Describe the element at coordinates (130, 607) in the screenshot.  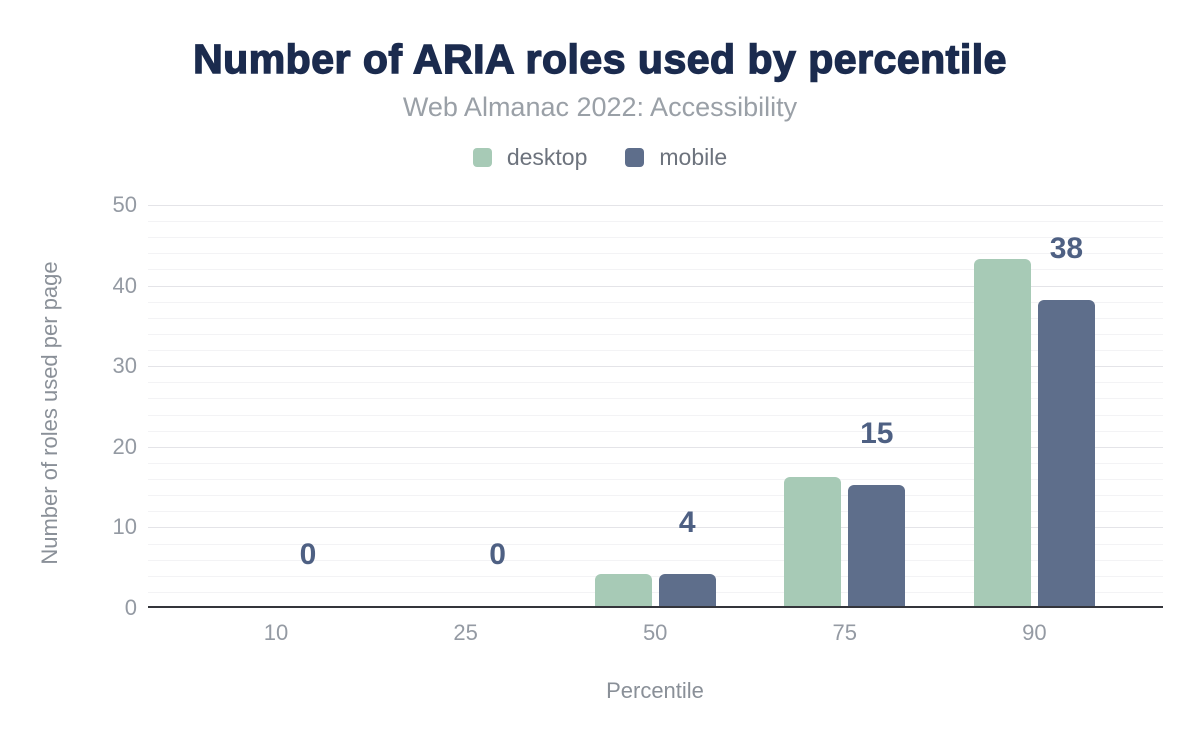
I see `y-axis-tick-label: 0` at that location.